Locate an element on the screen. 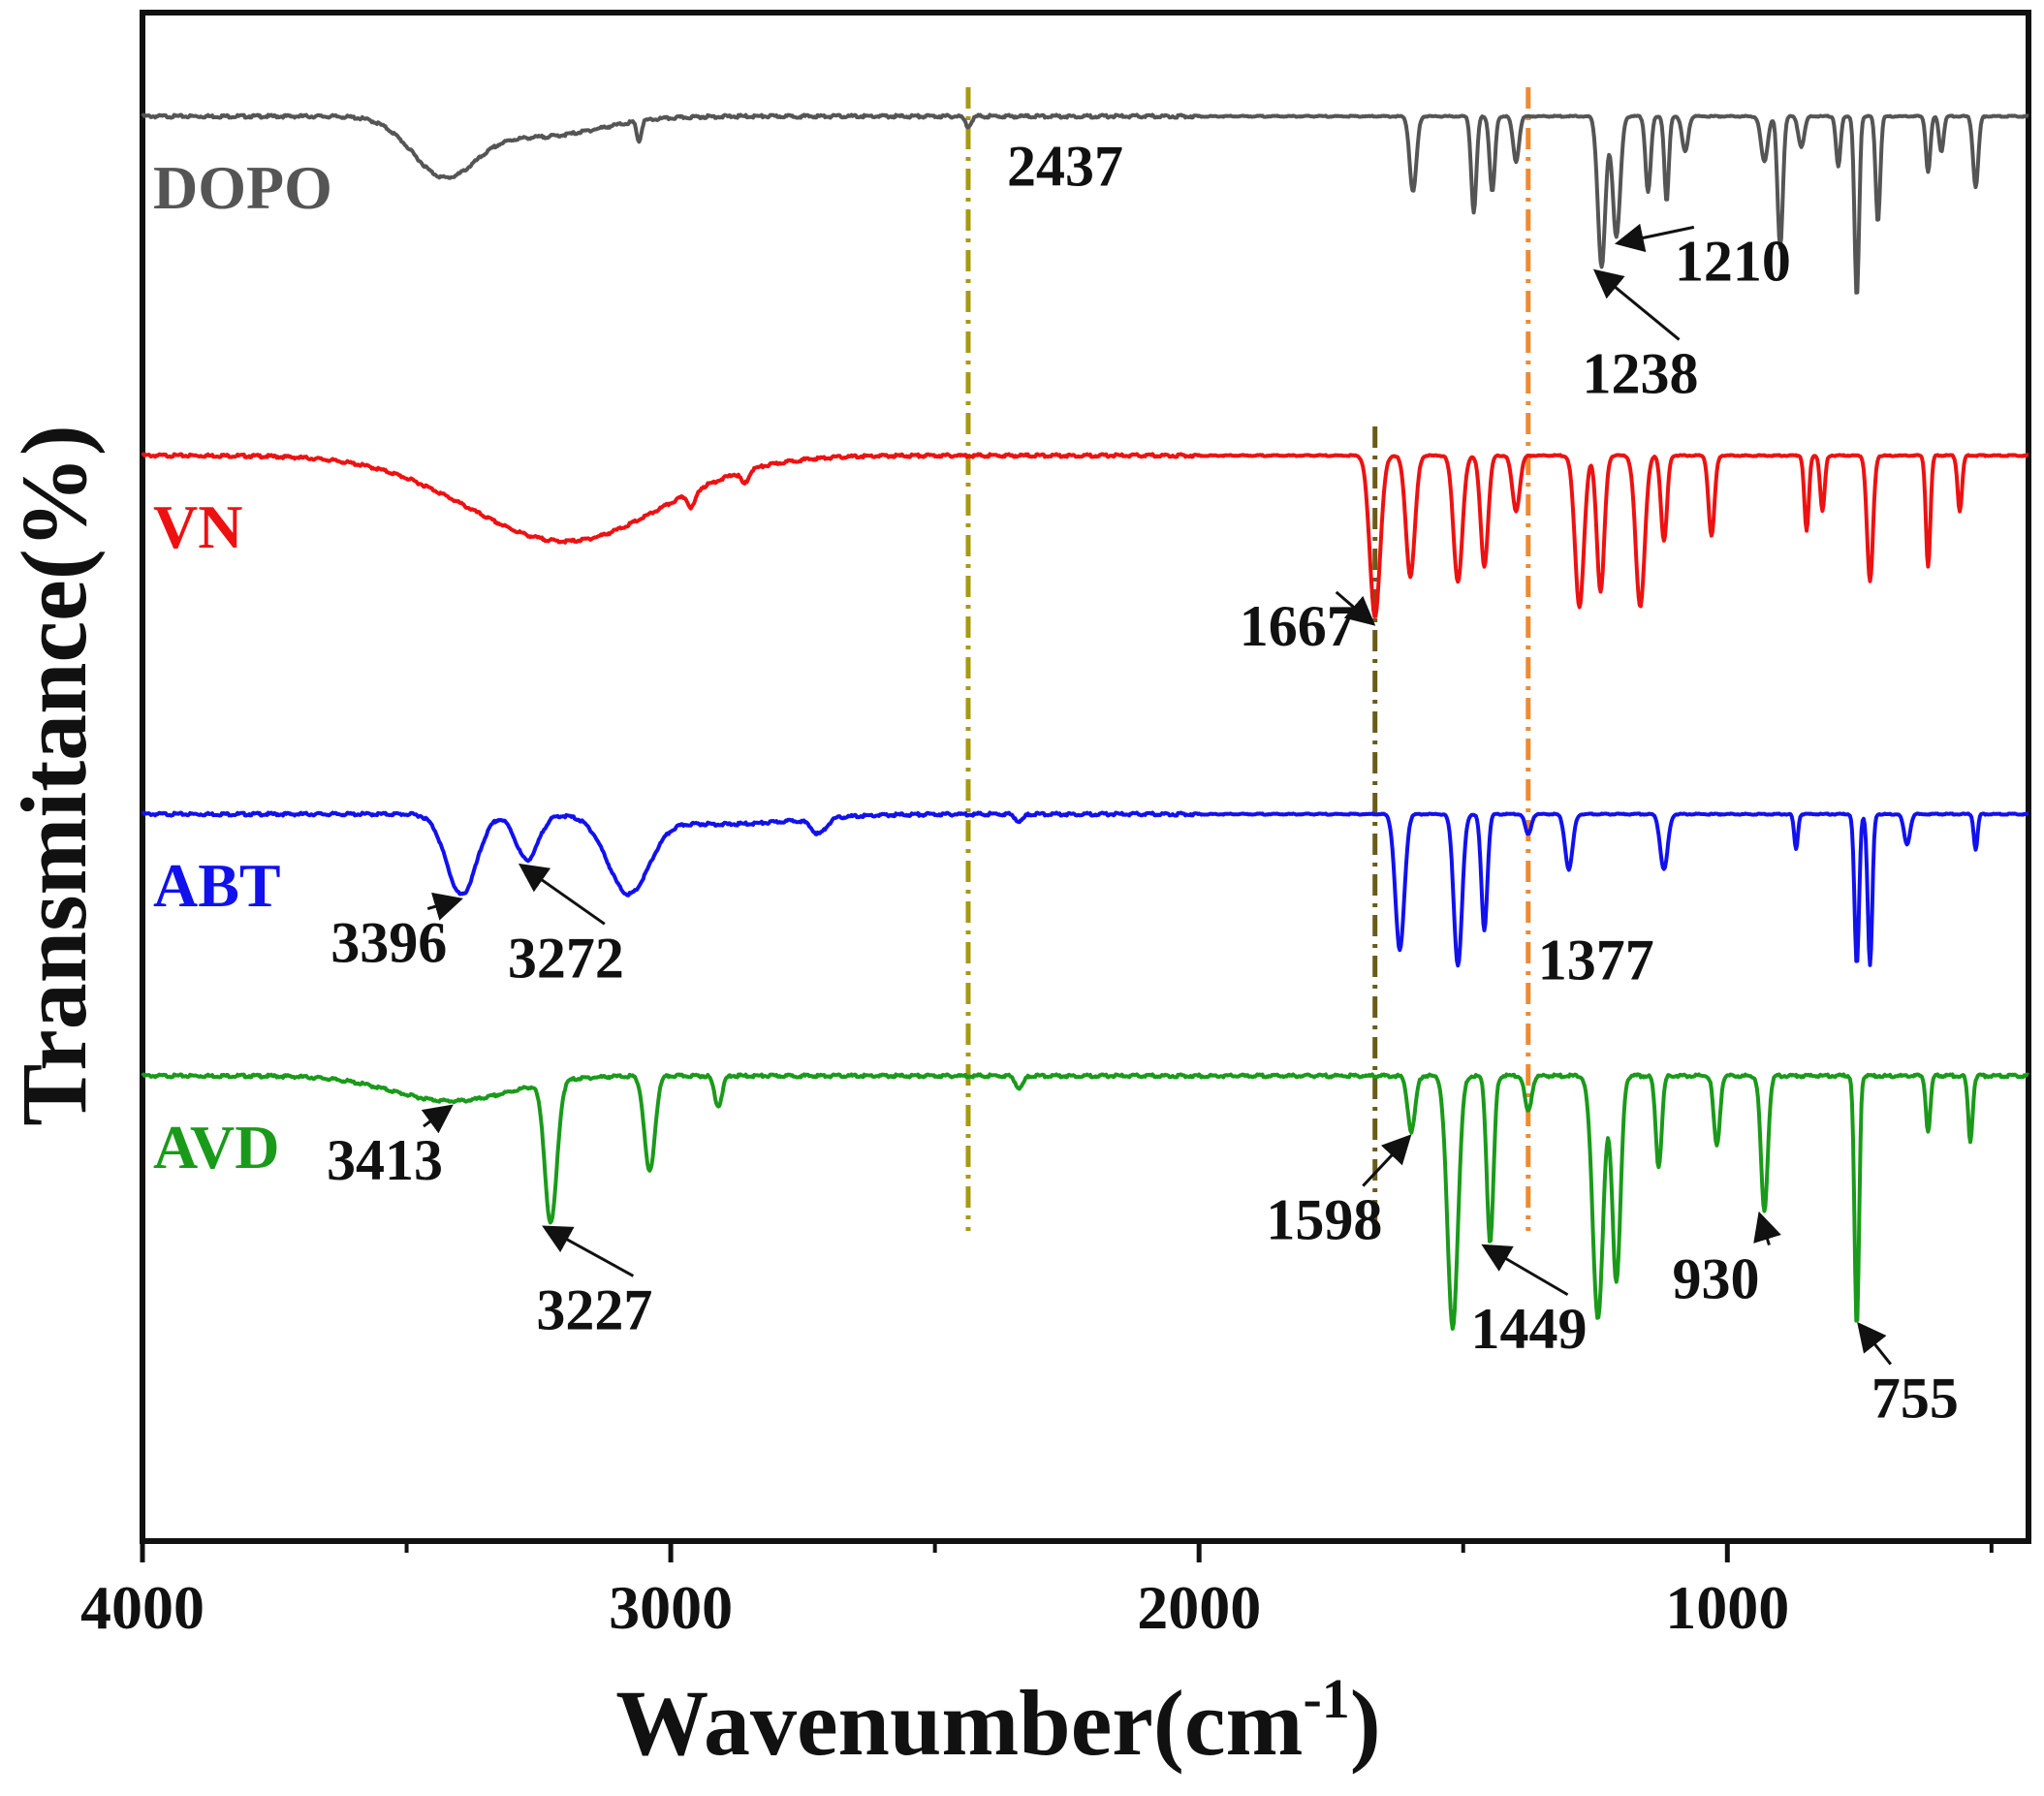 This screenshot has height=1796, width=2044. series-label-vn: VN is located at coordinates (197, 527).